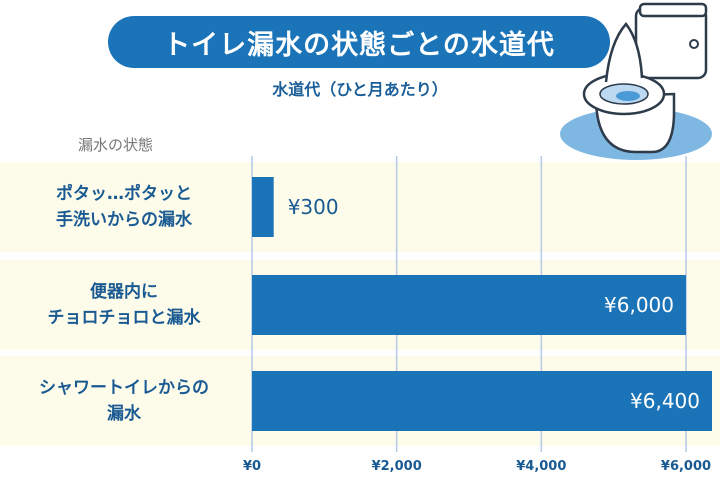 The image size is (720, 479). What do you see at coordinates (359, 42) in the screenshot?
I see `chart-title: トイレ漏水の状態ごとの水道代` at bounding box center [359, 42].